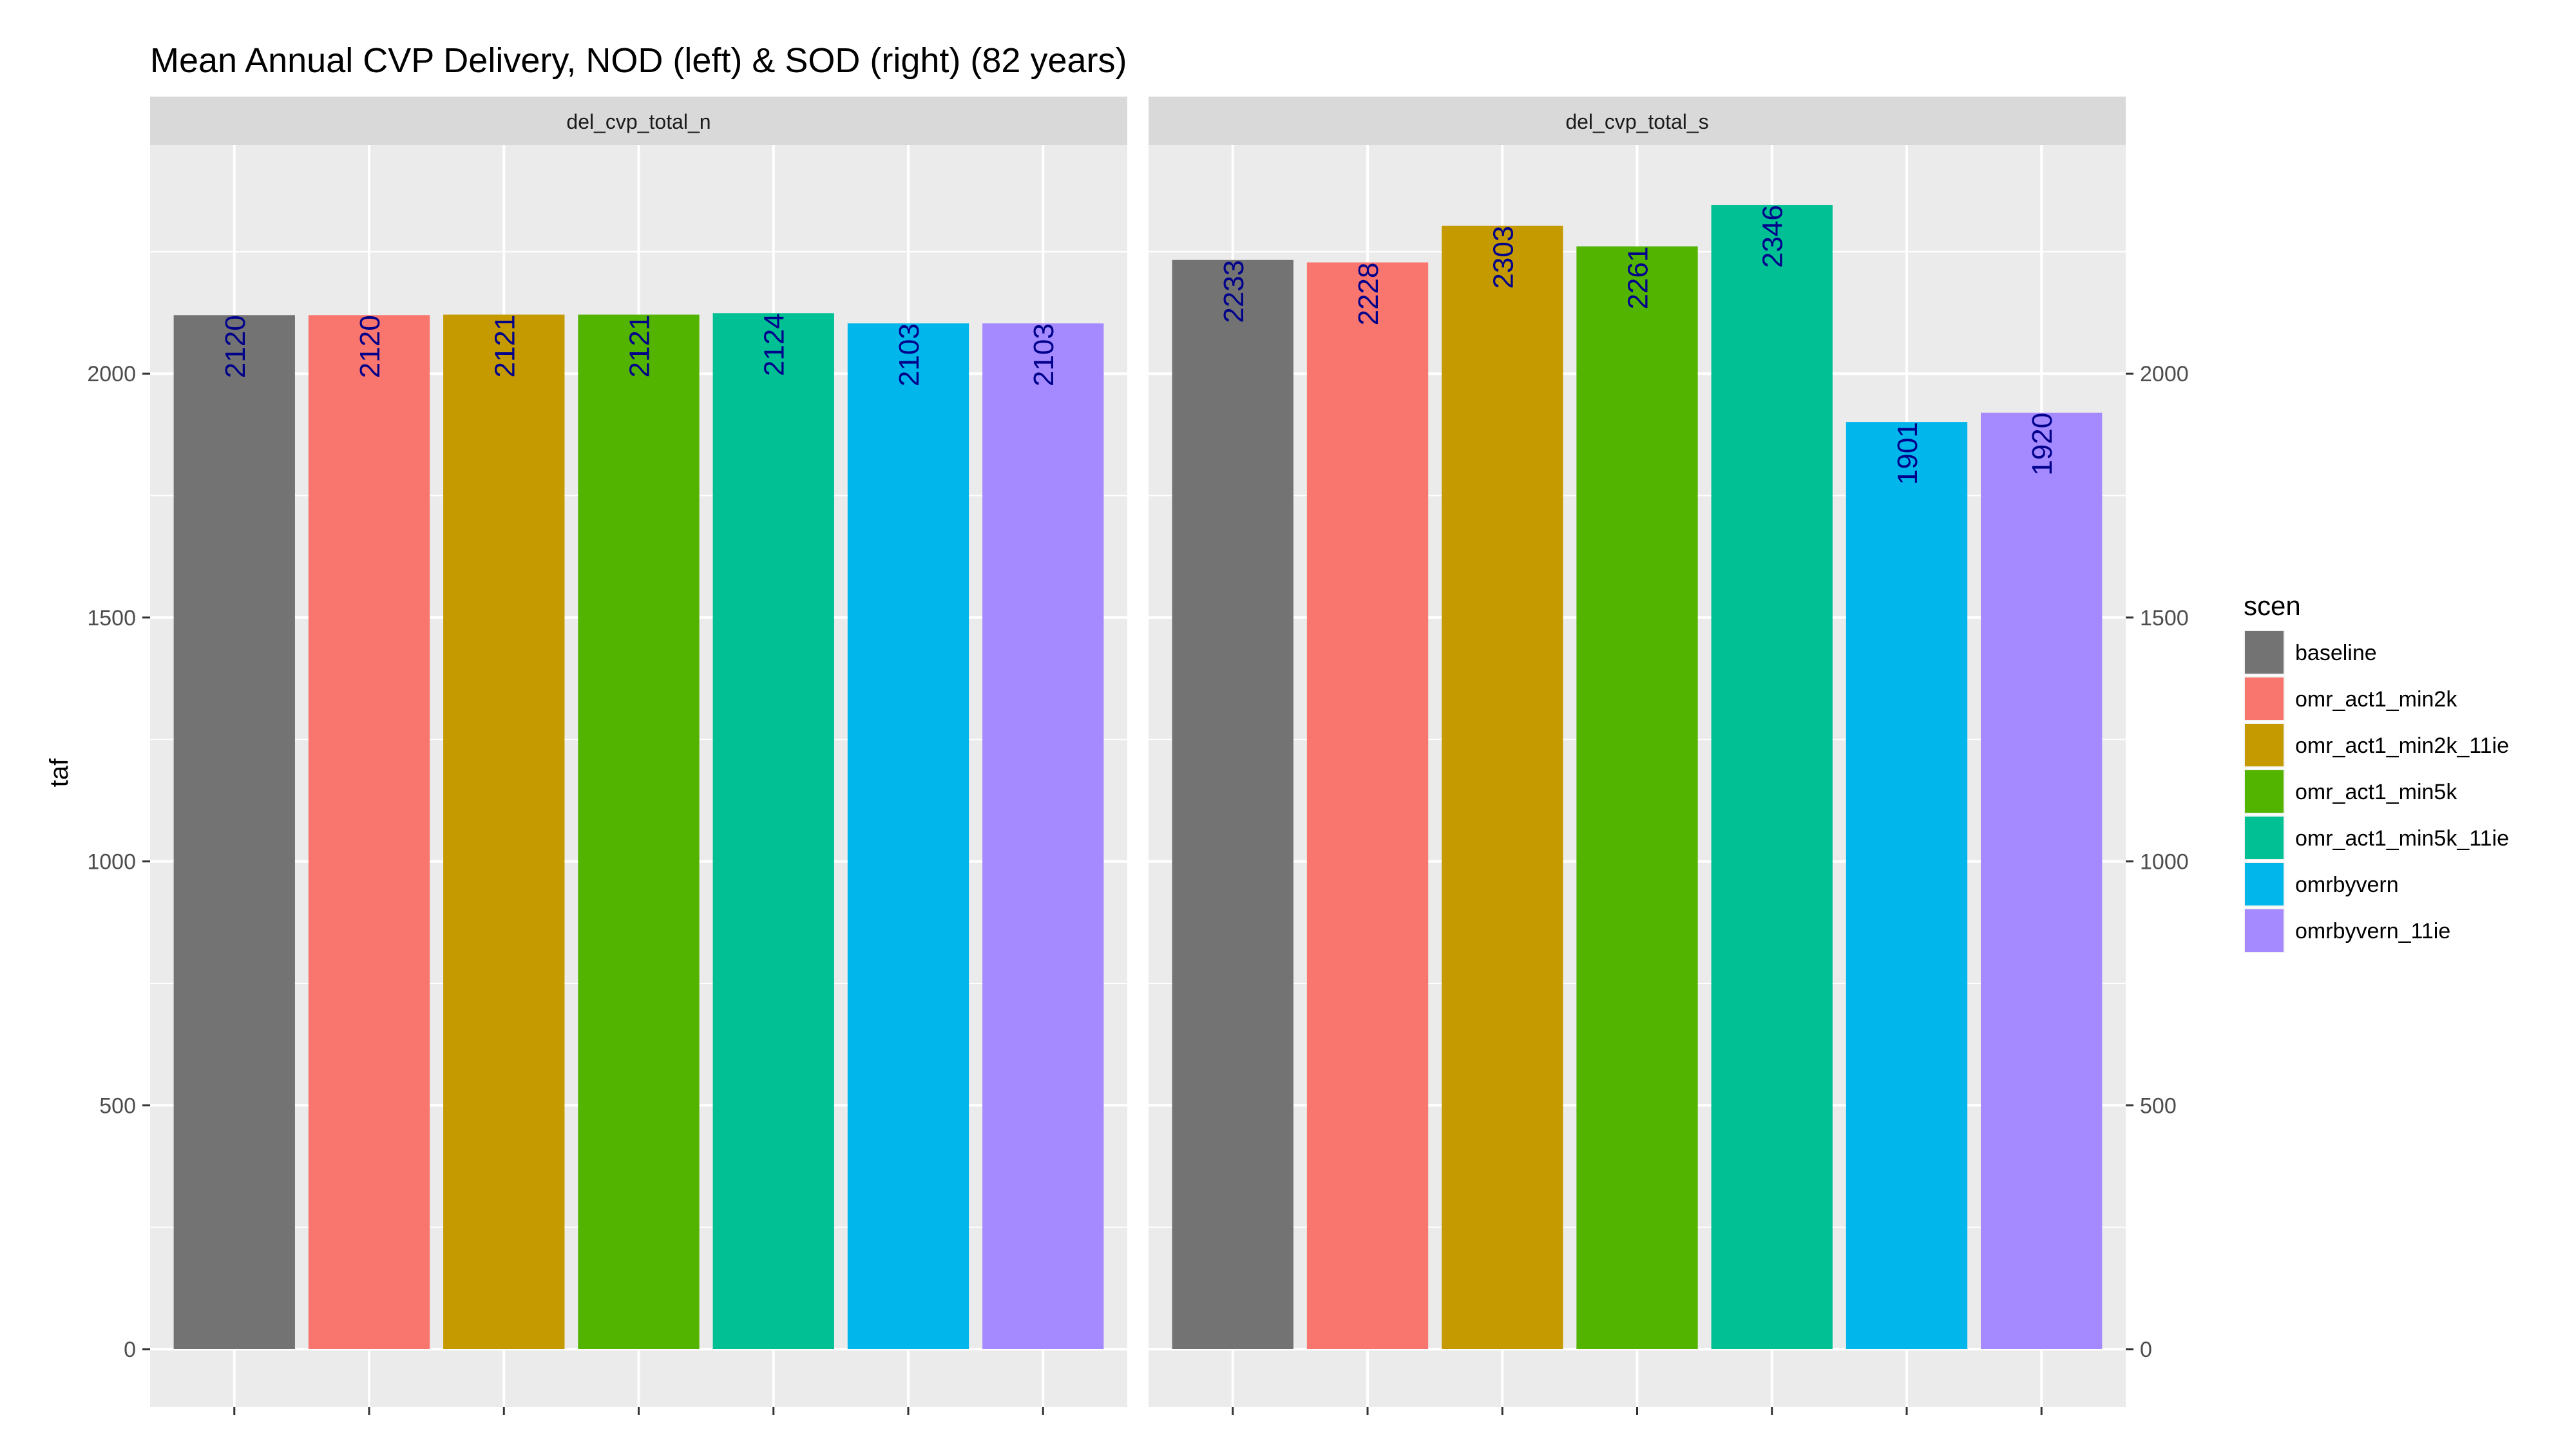 This screenshot has width=2576, height=1449. I want to click on legend-item: omr_act1_min2k_11ie, so click(2376, 746).